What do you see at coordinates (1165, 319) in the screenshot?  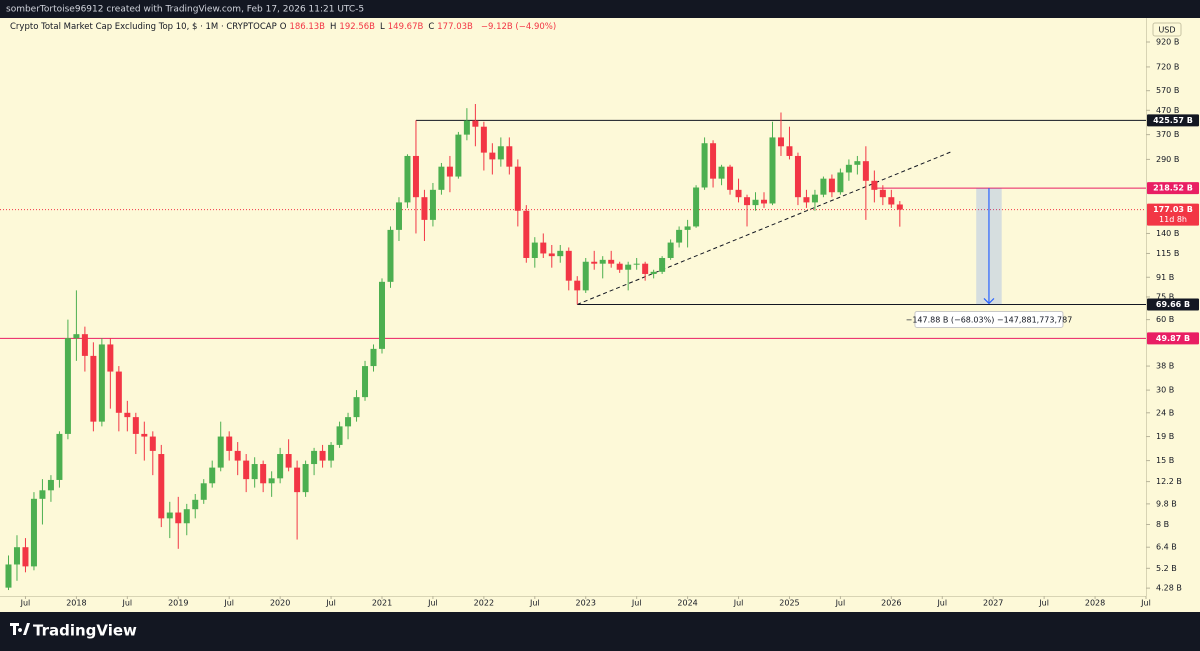 I see `y-tick-label: 60 B` at bounding box center [1165, 319].